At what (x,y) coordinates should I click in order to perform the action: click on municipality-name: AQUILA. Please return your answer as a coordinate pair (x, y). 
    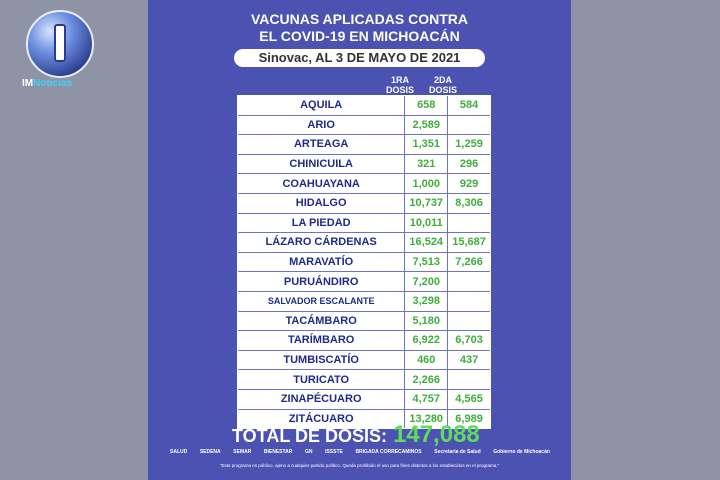
    Looking at the image, I should click on (322, 105).